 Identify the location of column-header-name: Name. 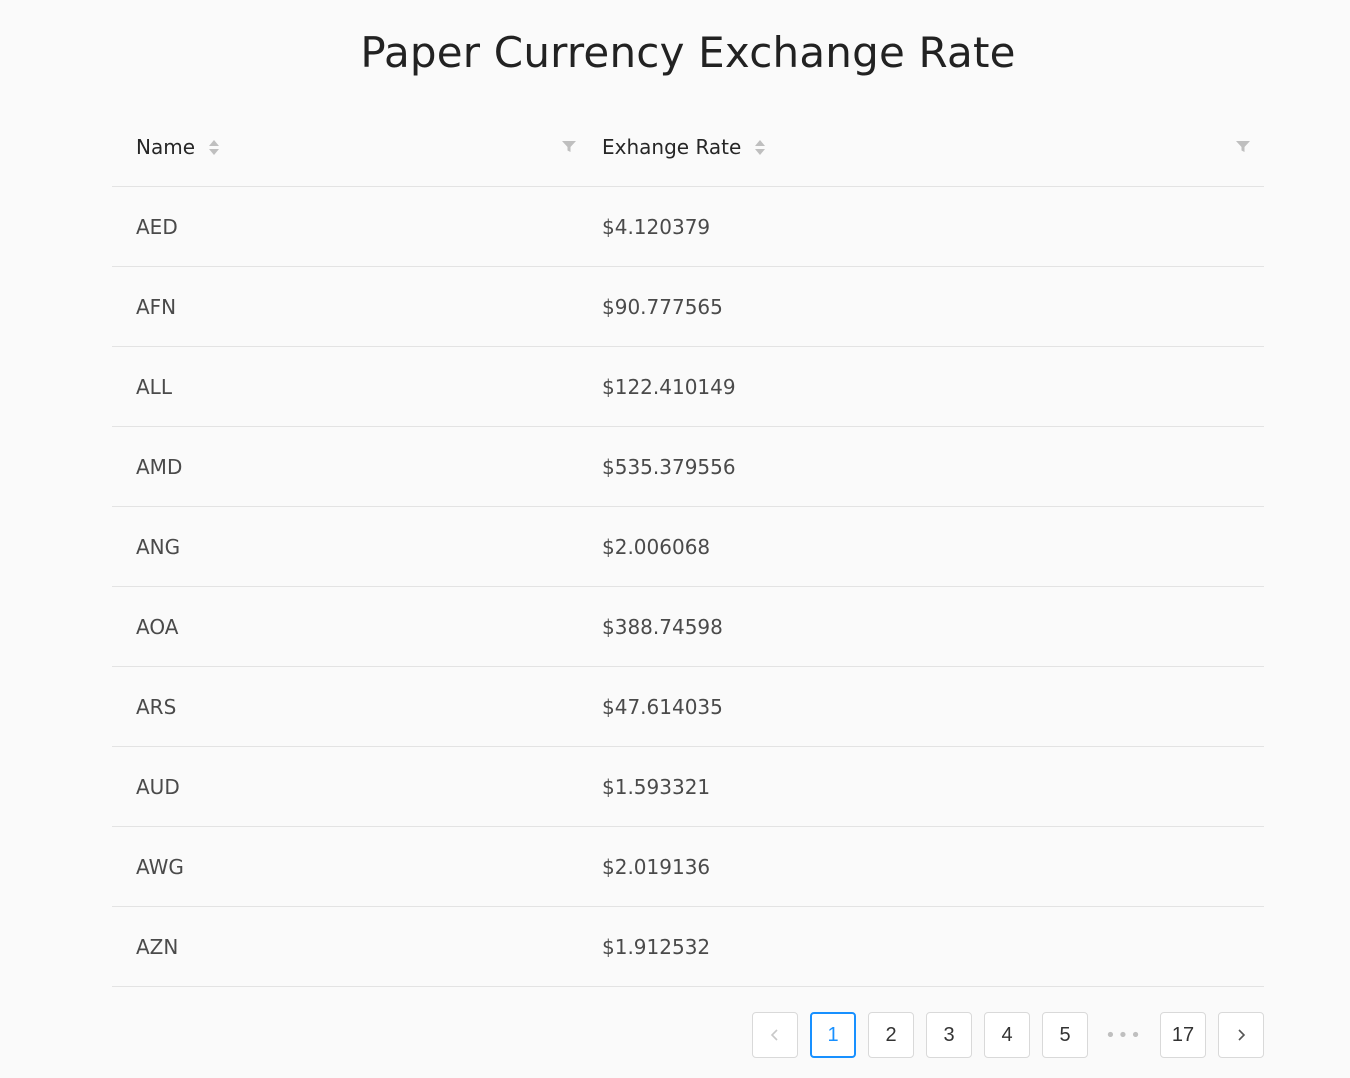
(345, 147).